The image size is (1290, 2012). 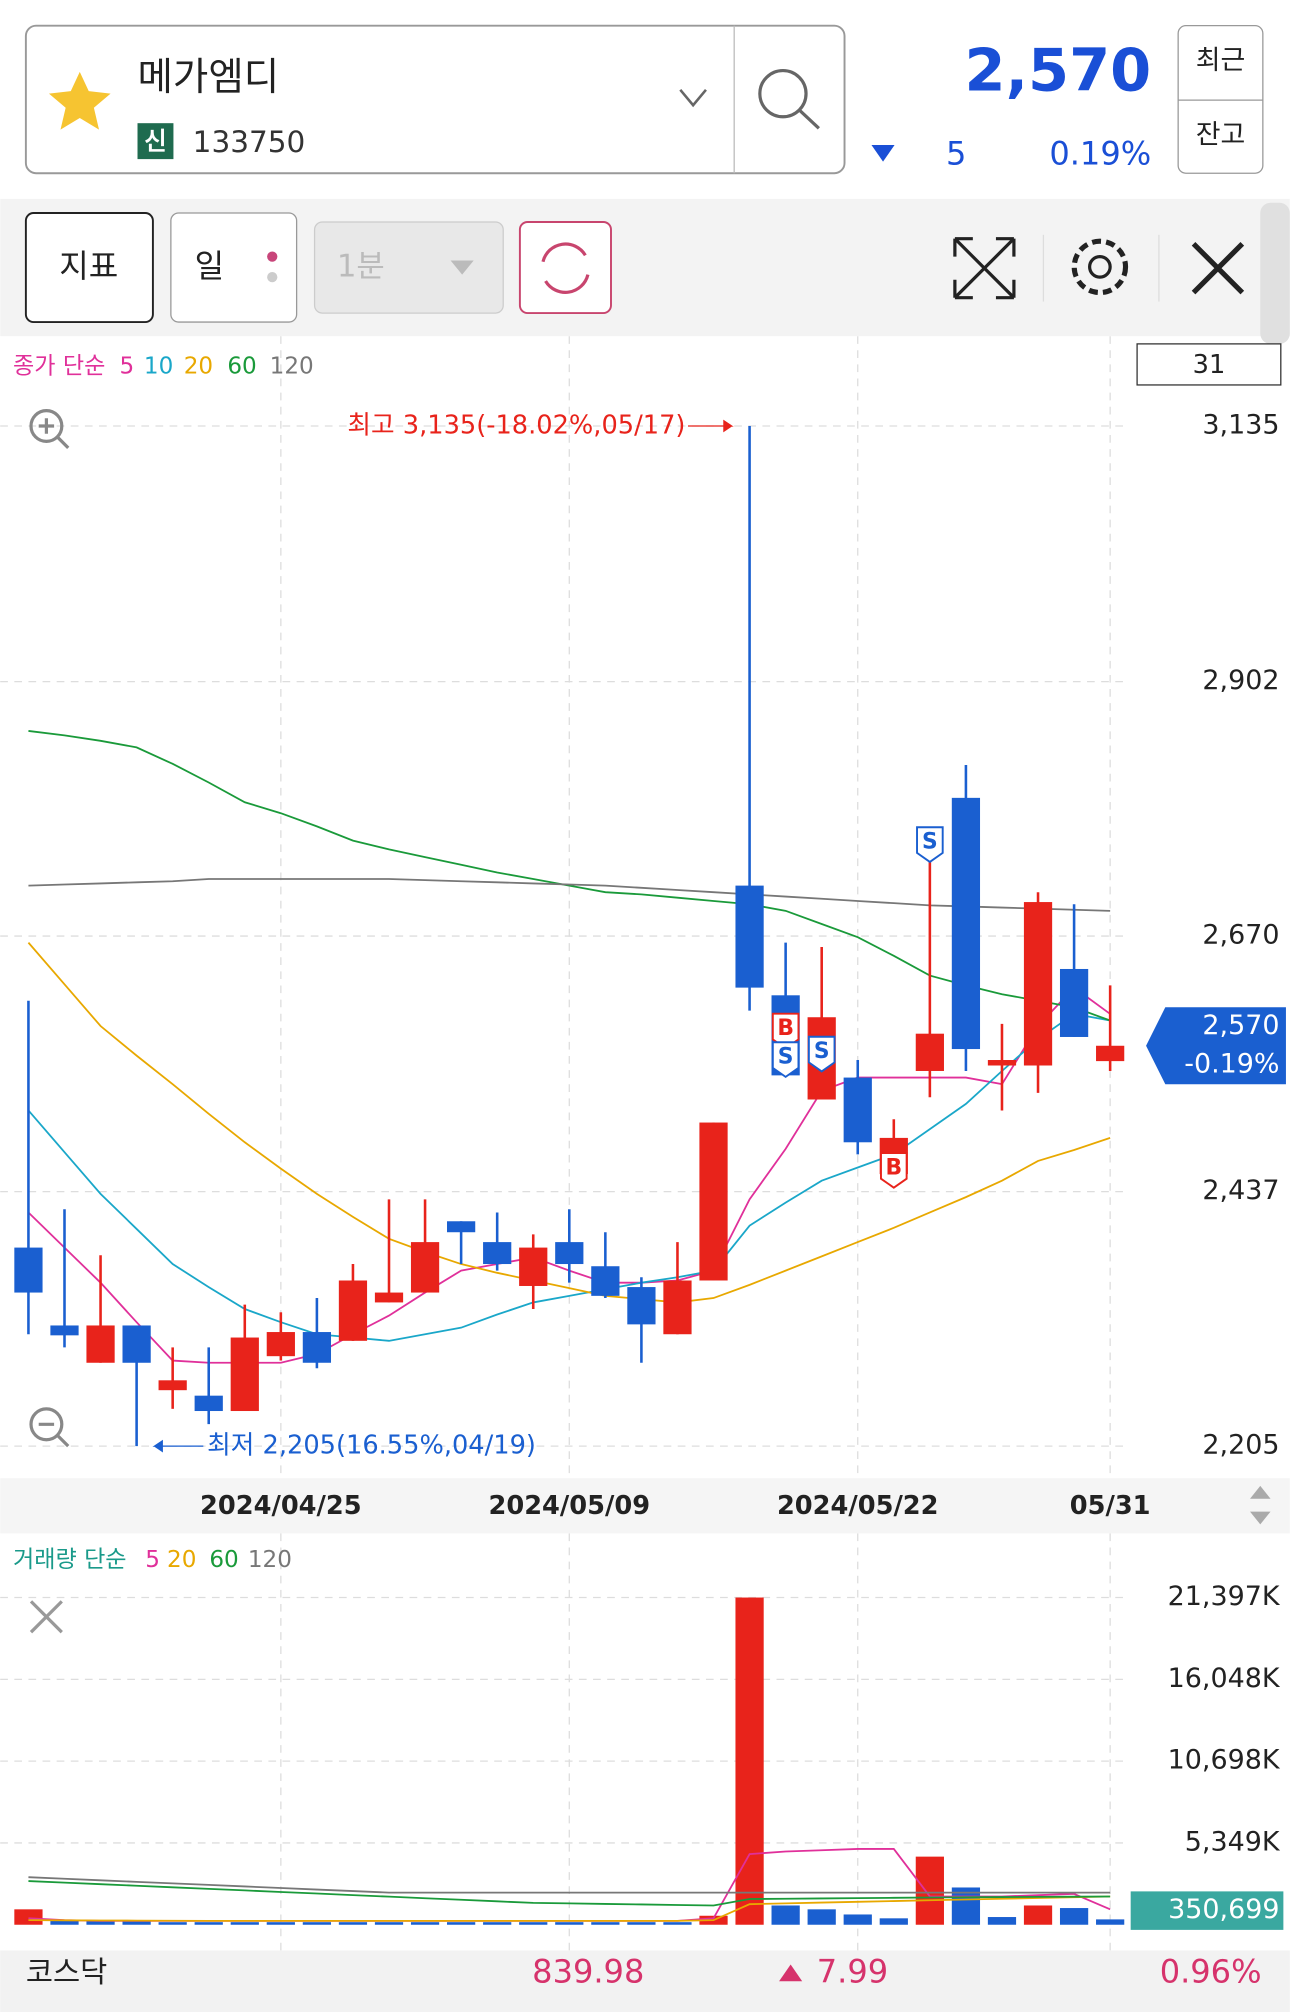 I want to click on volume-tag, so click(x=1207, y=1910).